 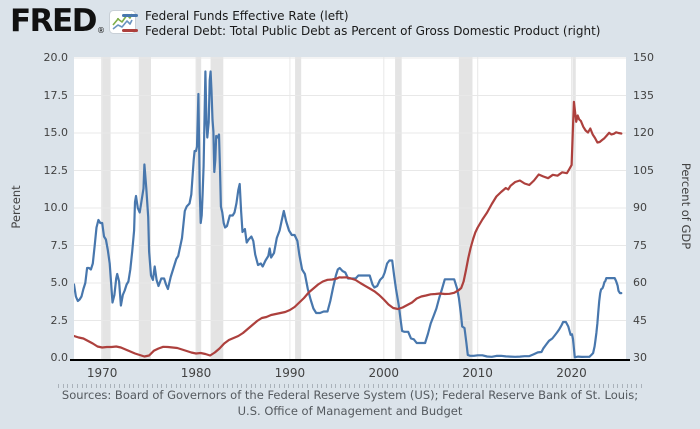 I want to click on x-axis-tick-label: 2010, so click(x=477, y=373).